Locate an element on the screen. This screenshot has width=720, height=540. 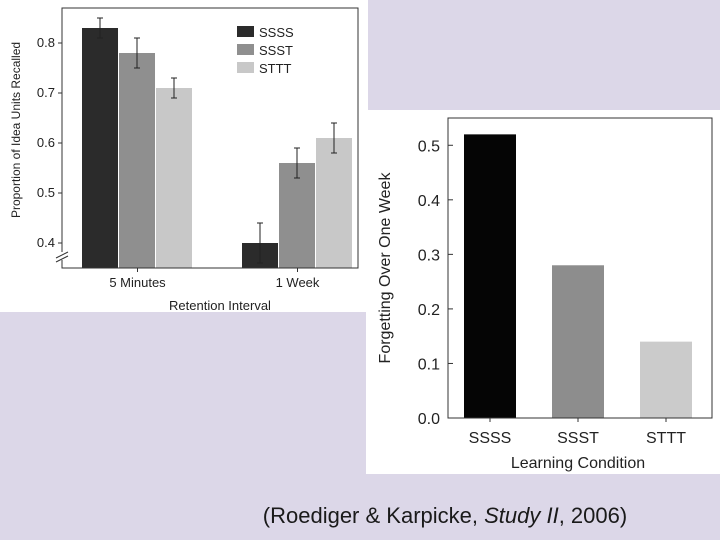
forgetting-x-tick-label: STTT is located at coordinates (666, 438).